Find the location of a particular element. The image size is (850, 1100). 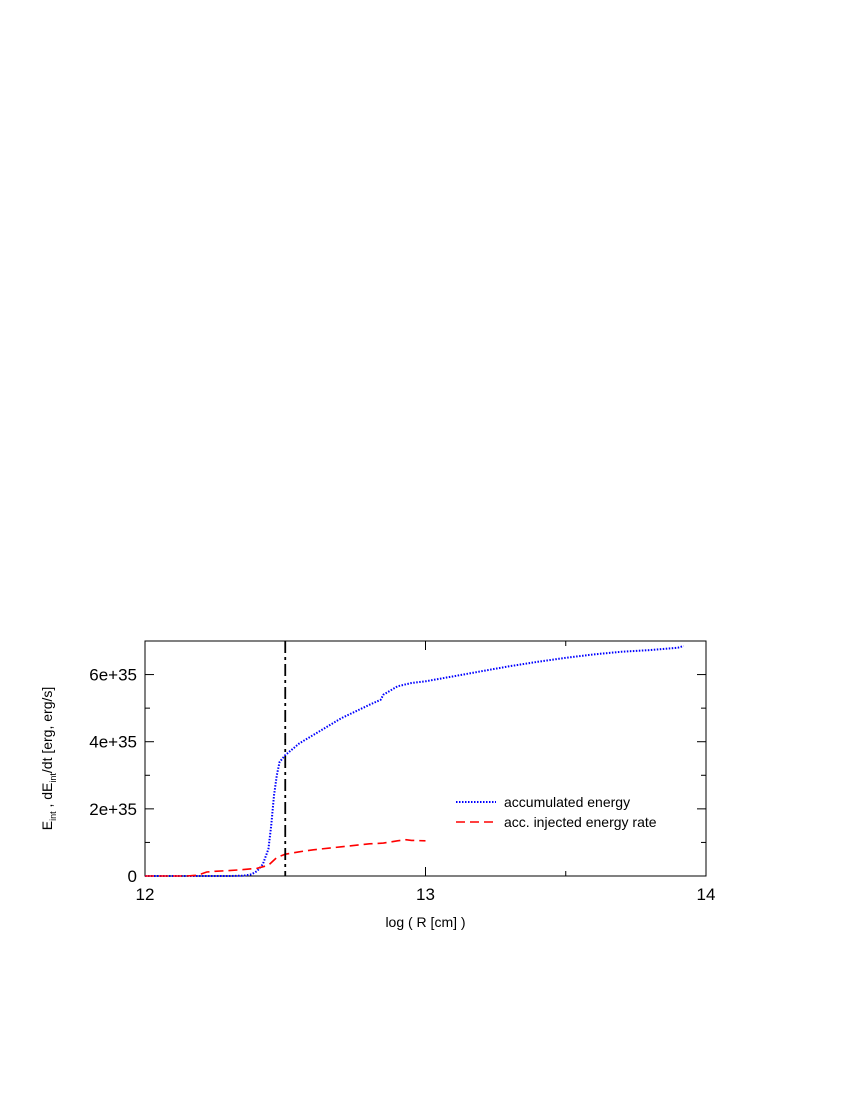

y-tick-label: 2e+35 is located at coordinates (113, 809).